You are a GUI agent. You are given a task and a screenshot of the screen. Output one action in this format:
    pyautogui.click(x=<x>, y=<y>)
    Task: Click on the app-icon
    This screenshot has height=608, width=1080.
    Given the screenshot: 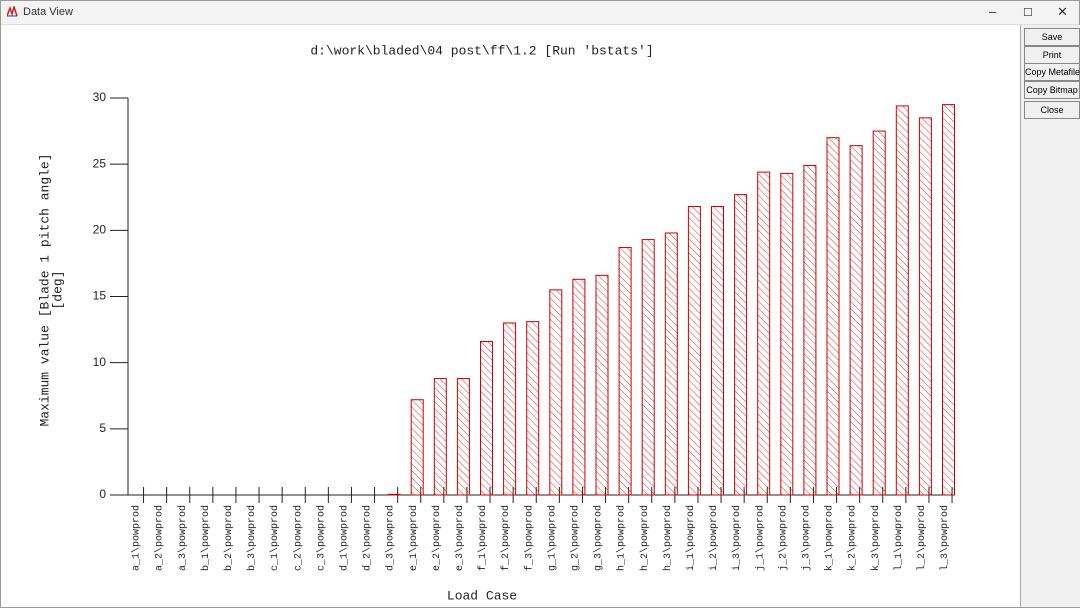 What is the action you would take?
    pyautogui.click(x=12, y=11)
    